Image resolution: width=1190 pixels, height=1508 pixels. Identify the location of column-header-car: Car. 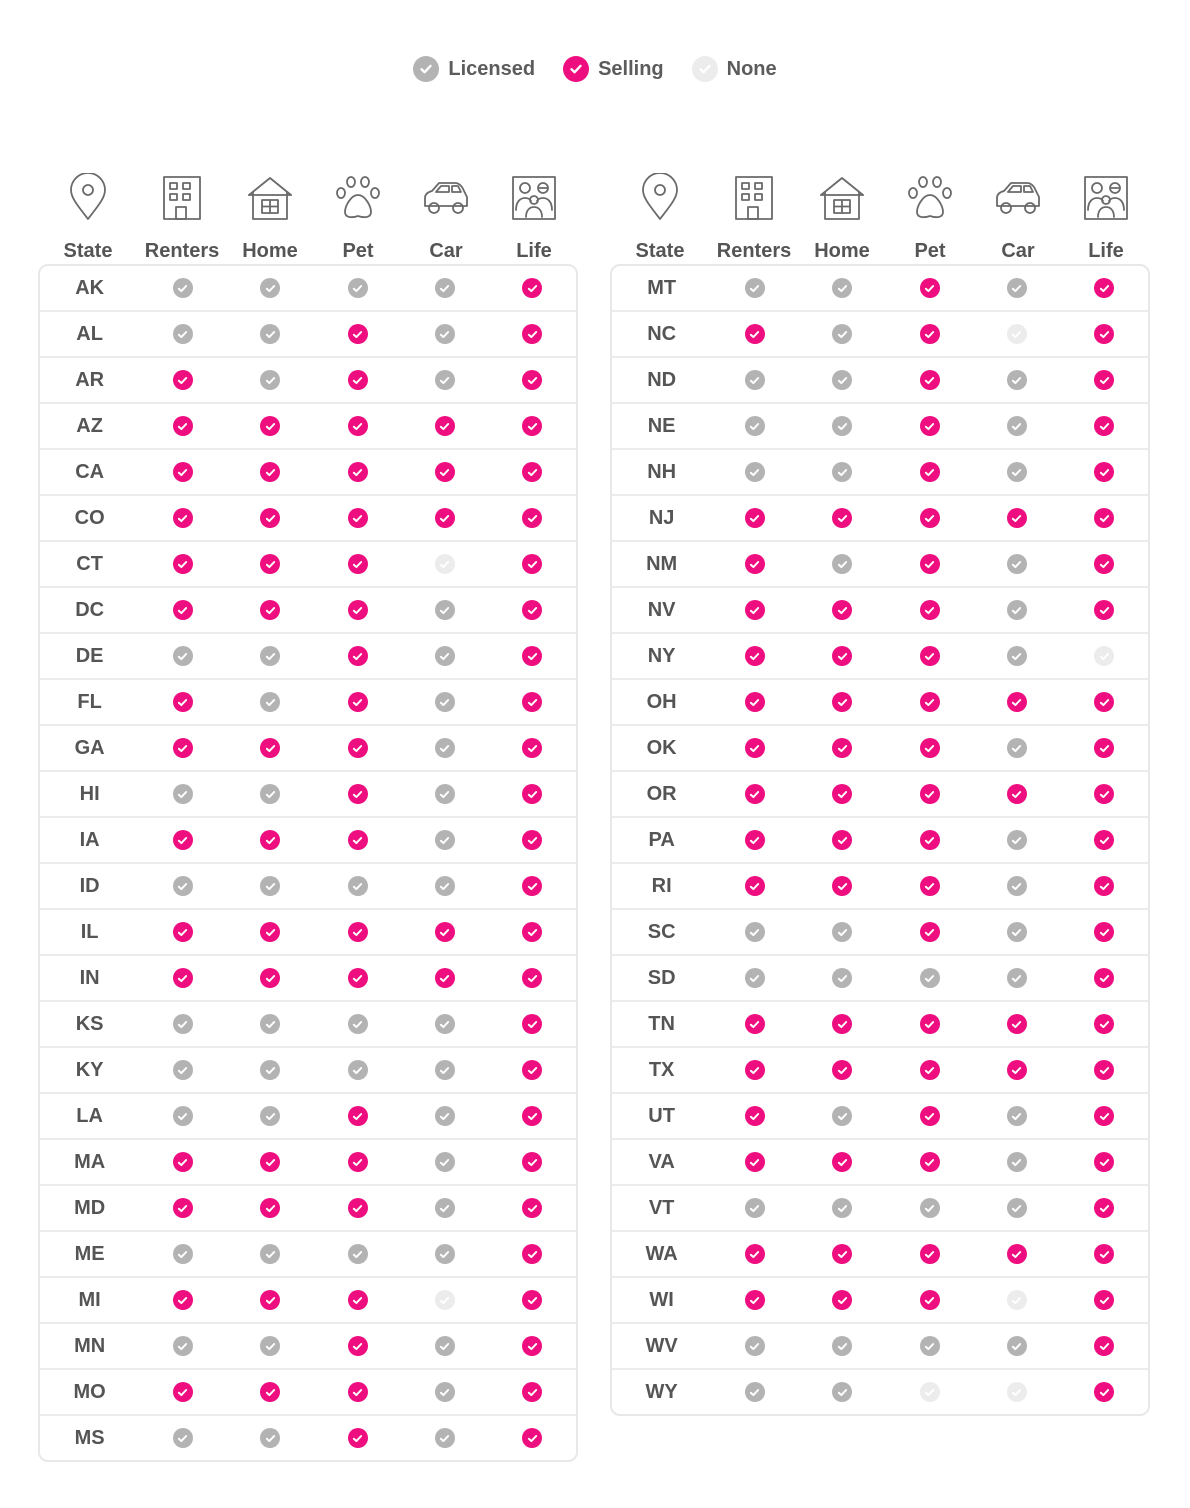
(1018, 206).